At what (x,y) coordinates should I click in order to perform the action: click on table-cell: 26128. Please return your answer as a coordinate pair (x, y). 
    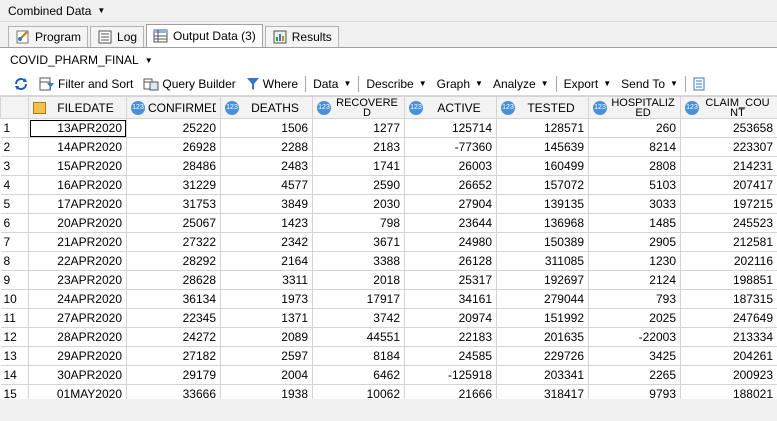
    Looking at the image, I should click on (450, 261).